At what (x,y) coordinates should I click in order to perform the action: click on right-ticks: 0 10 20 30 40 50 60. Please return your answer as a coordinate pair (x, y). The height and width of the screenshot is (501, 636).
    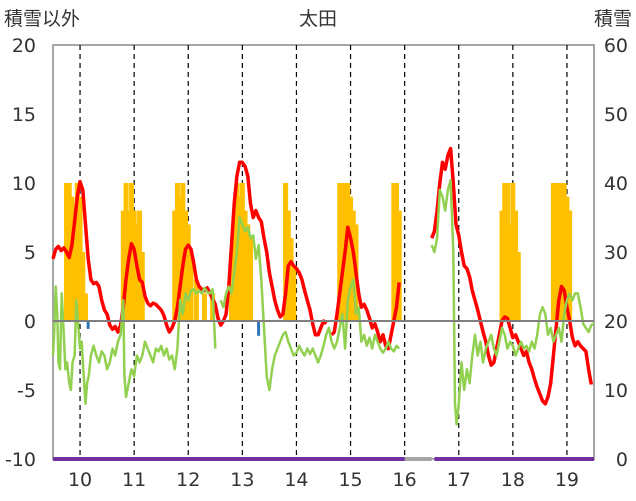
    Looking at the image, I should click on (616, 253).